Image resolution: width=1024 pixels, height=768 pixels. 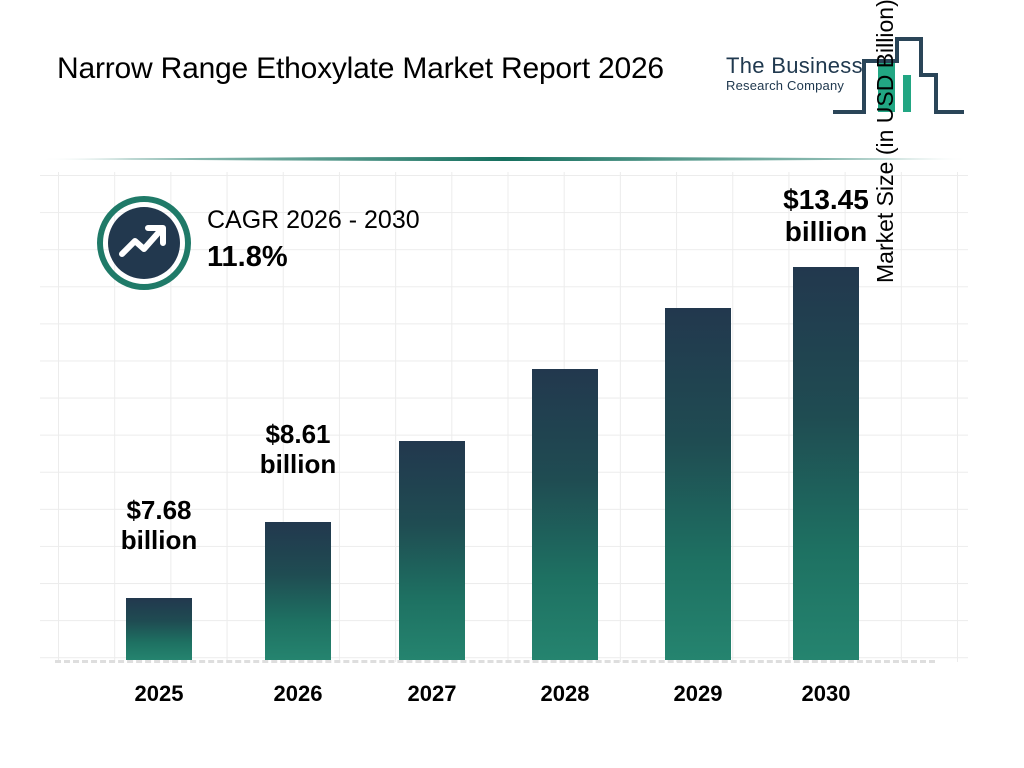 What do you see at coordinates (159, 540) in the screenshot?
I see `bar-value-unit-2025: billion` at bounding box center [159, 540].